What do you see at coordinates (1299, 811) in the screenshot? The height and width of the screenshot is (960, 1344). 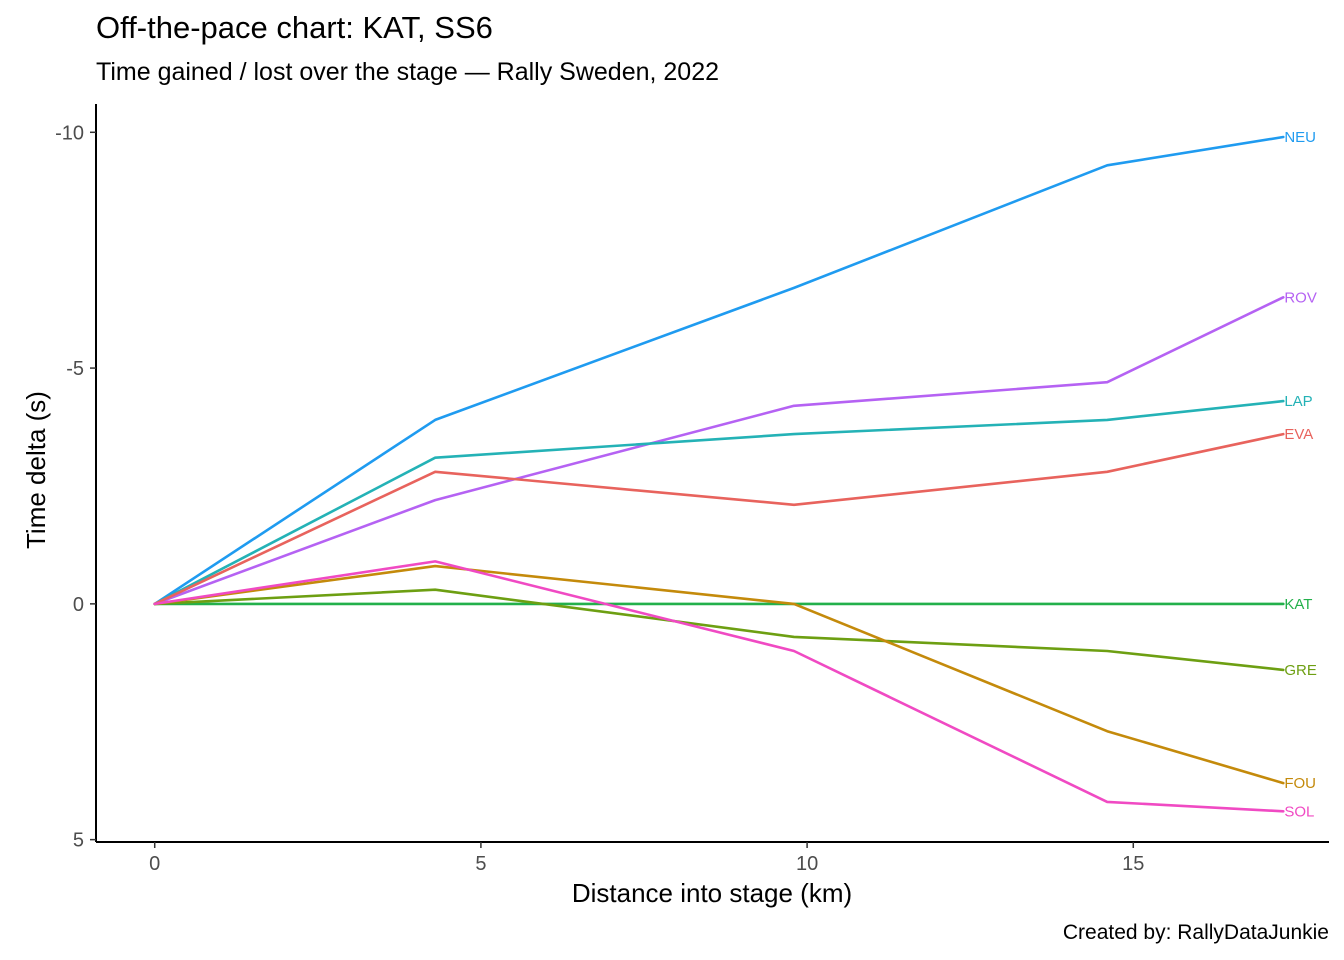 I see `series-label-sol: SOL` at bounding box center [1299, 811].